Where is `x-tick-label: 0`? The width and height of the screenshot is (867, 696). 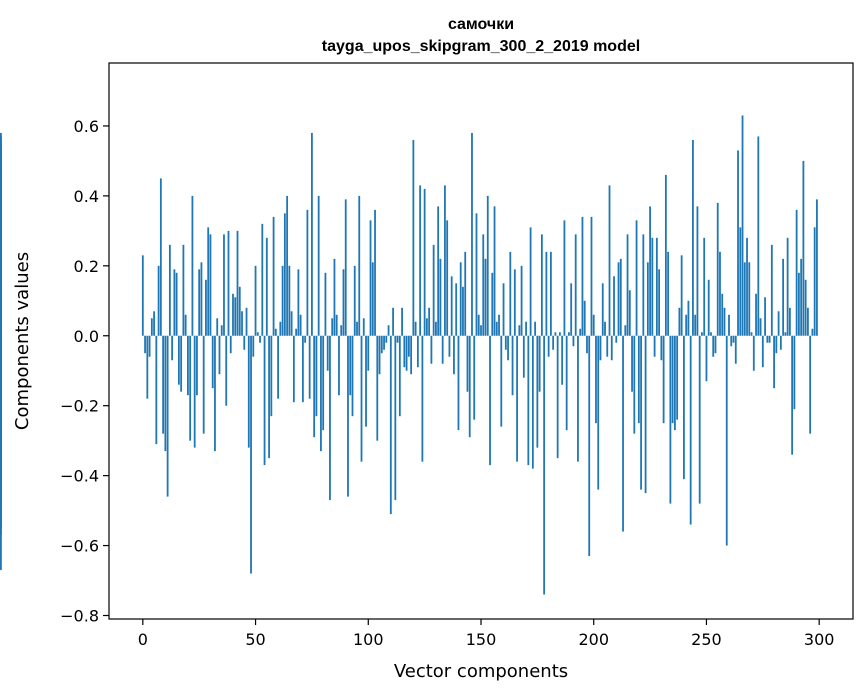 x-tick-label: 0 is located at coordinates (143, 639).